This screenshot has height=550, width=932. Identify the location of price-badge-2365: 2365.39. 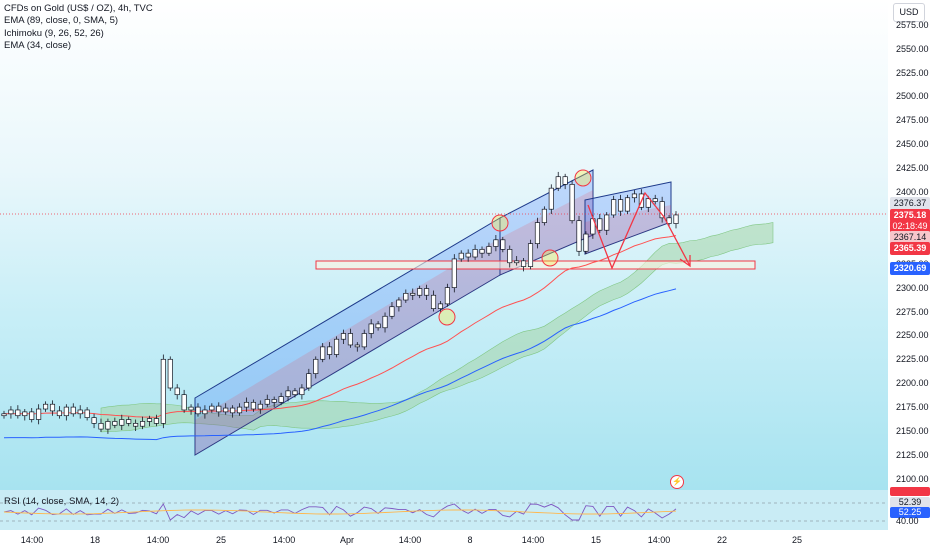
(910, 248).